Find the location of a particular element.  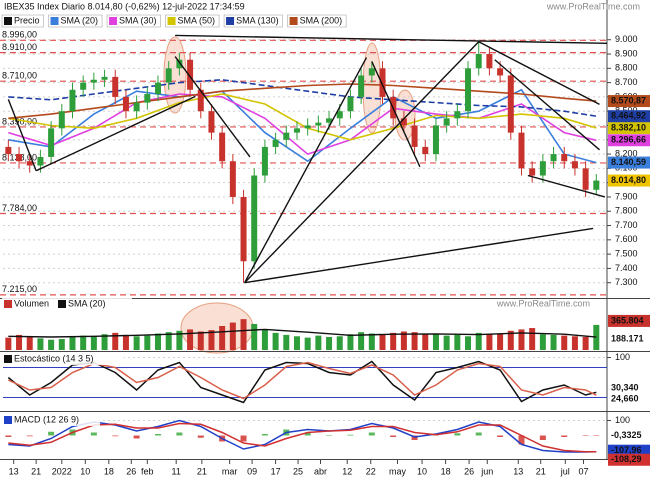

value-label: 8.140,59 is located at coordinates (628, 162).